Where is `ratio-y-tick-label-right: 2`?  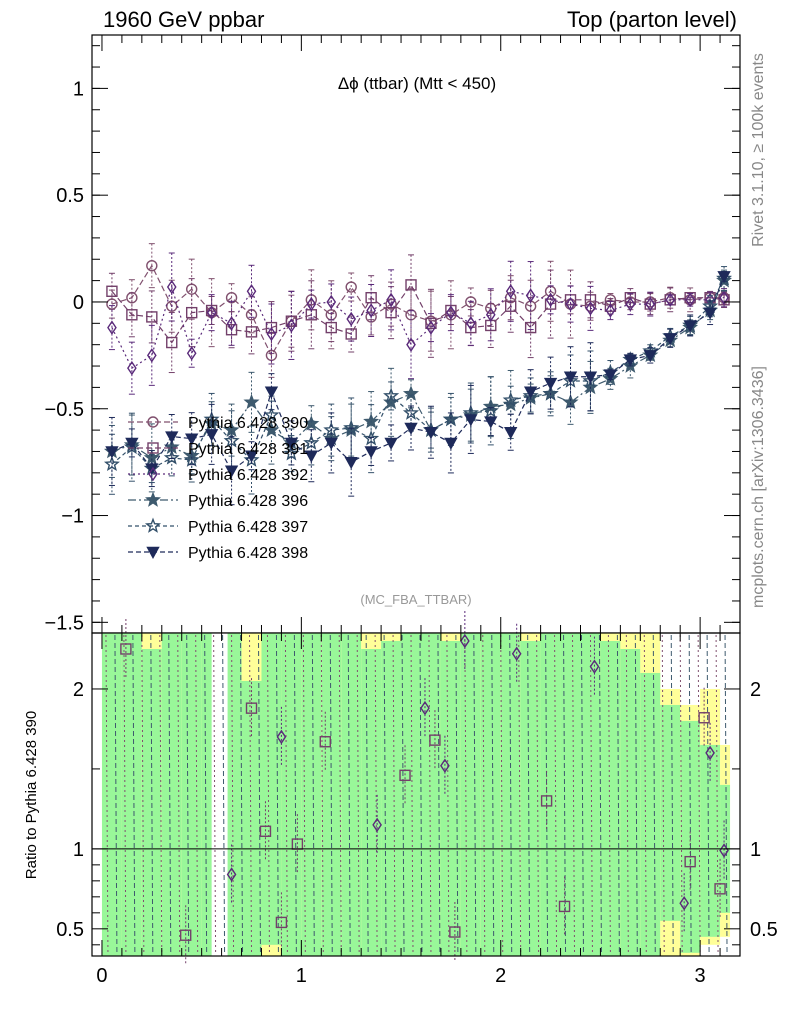
ratio-y-tick-label-right: 2 is located at coordinates (755, 690).